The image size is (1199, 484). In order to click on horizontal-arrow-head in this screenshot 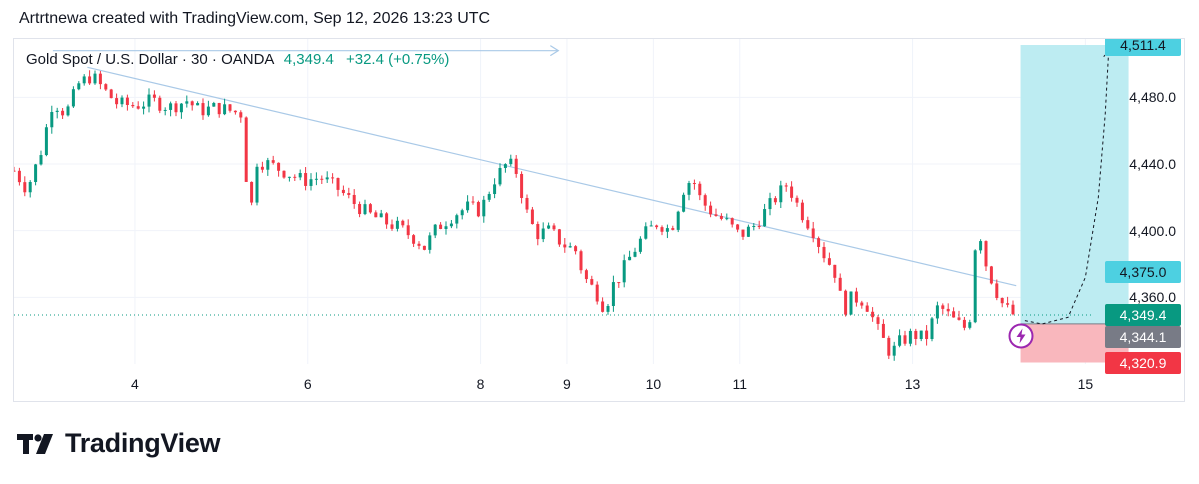, I will do `click(555, 51)`.